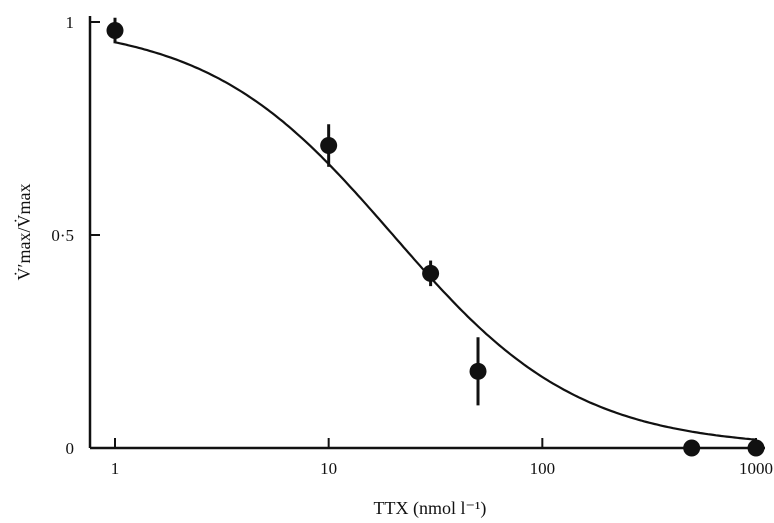 The width and height of the screenshot is (774, 523). I want to click on x-tick-label: 100, so click(543, 468).